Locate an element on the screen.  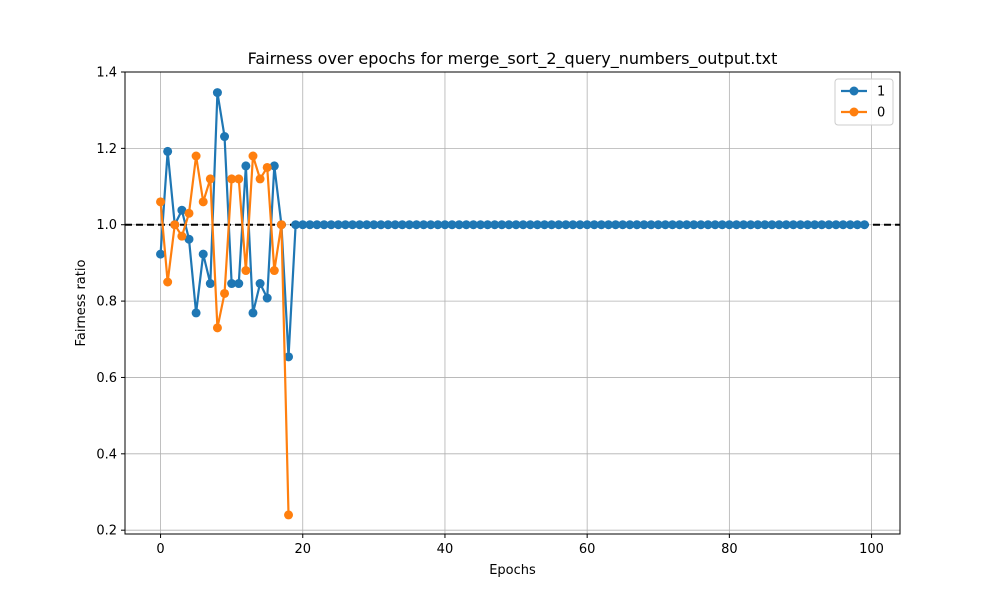
y-tick-label: 1.2 is located at coordinates (106, 149).